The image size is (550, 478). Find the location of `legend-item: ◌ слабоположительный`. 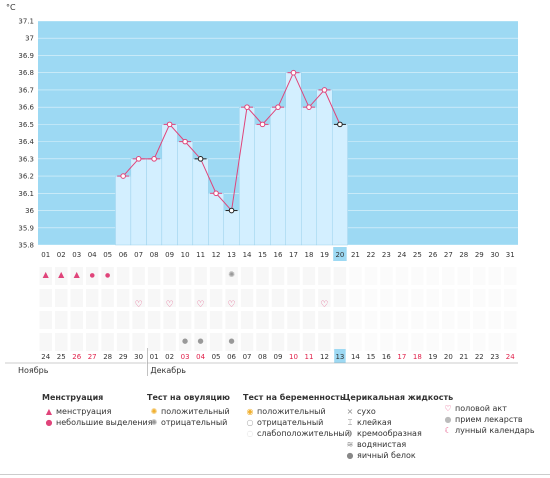

legend-item: ◌ слабоположительный is located at coordinates (296, 433).